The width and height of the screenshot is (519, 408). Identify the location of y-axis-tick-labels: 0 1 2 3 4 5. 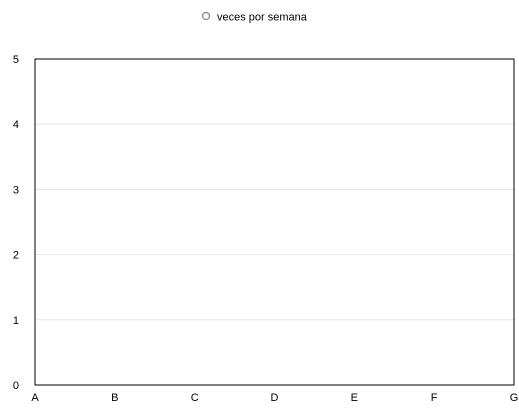
(16, 223).